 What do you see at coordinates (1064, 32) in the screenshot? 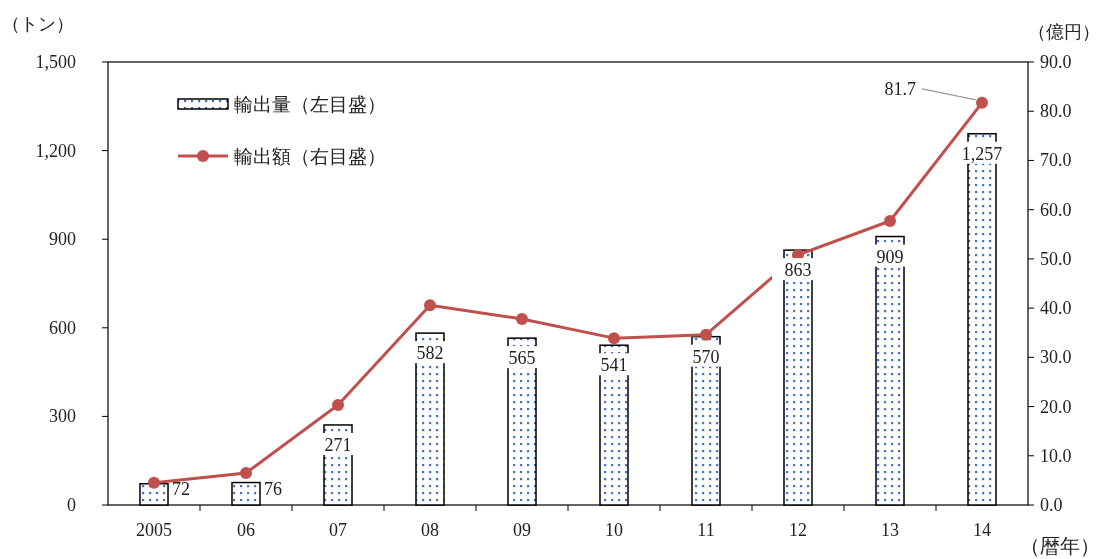
I see `y2-axis-title: （億円）` at bounding box center [1064, 32].